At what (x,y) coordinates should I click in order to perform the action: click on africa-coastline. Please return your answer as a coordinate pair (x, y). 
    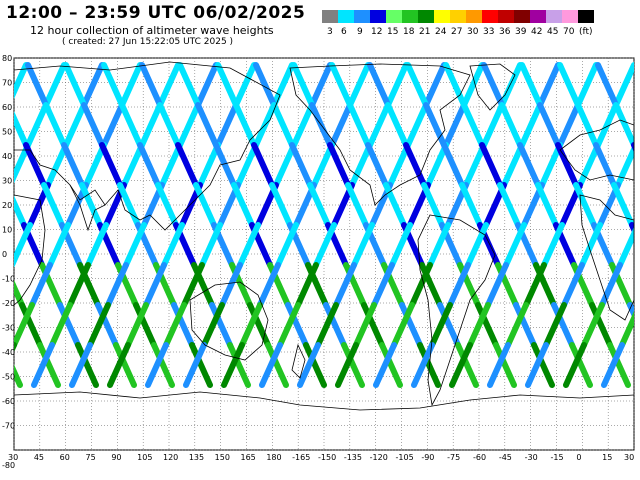
    Looking at the image, I should click on (29, 250).